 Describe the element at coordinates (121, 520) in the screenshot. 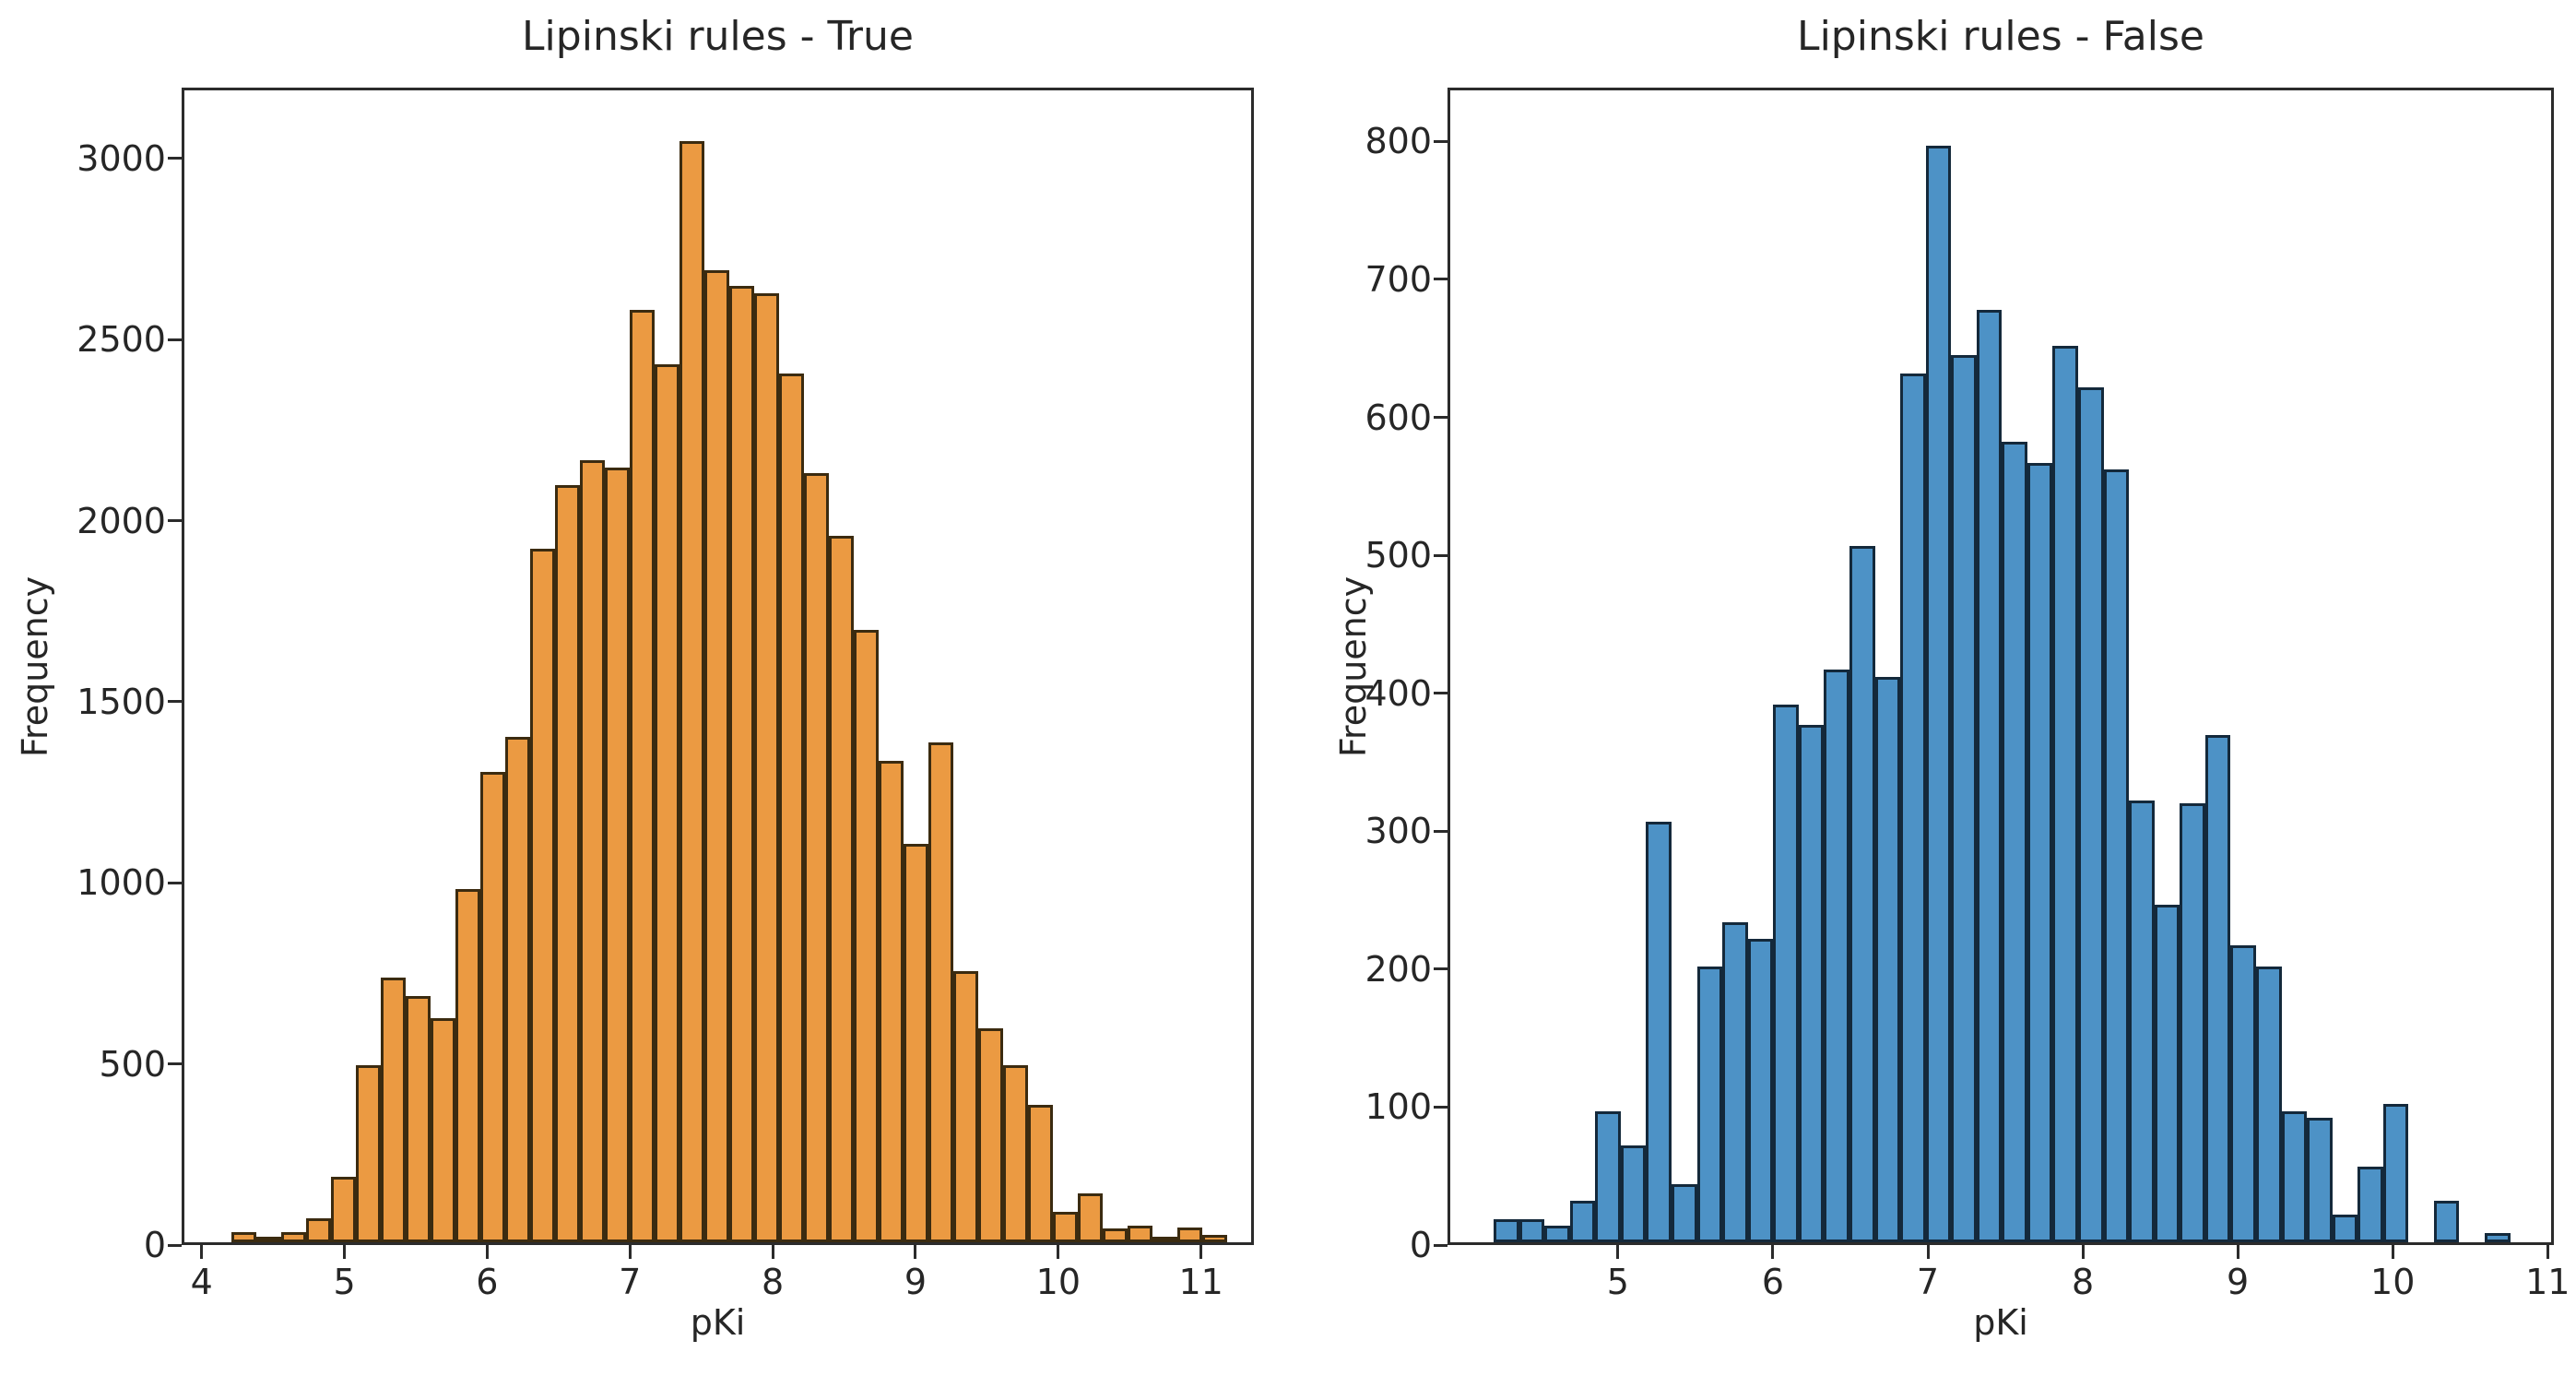

I see `y-tick-label: 2000` at that location.